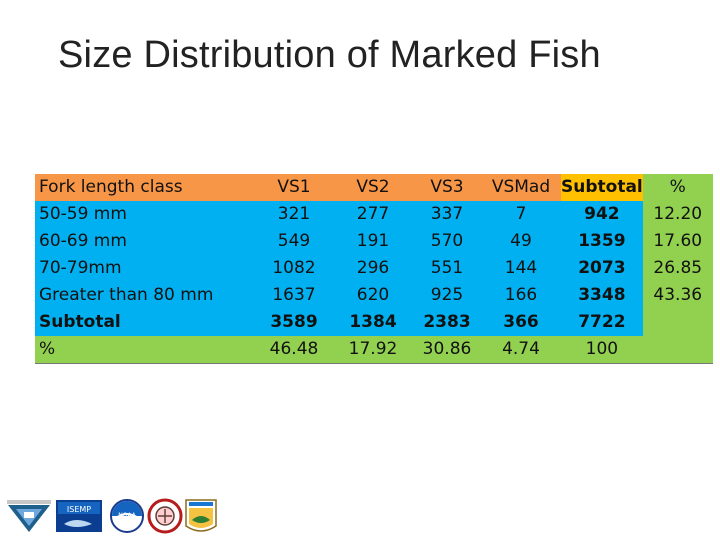  Describe the element at coordinates (521, 268) in the screenshot. I see `cell-value: 144` at that location.